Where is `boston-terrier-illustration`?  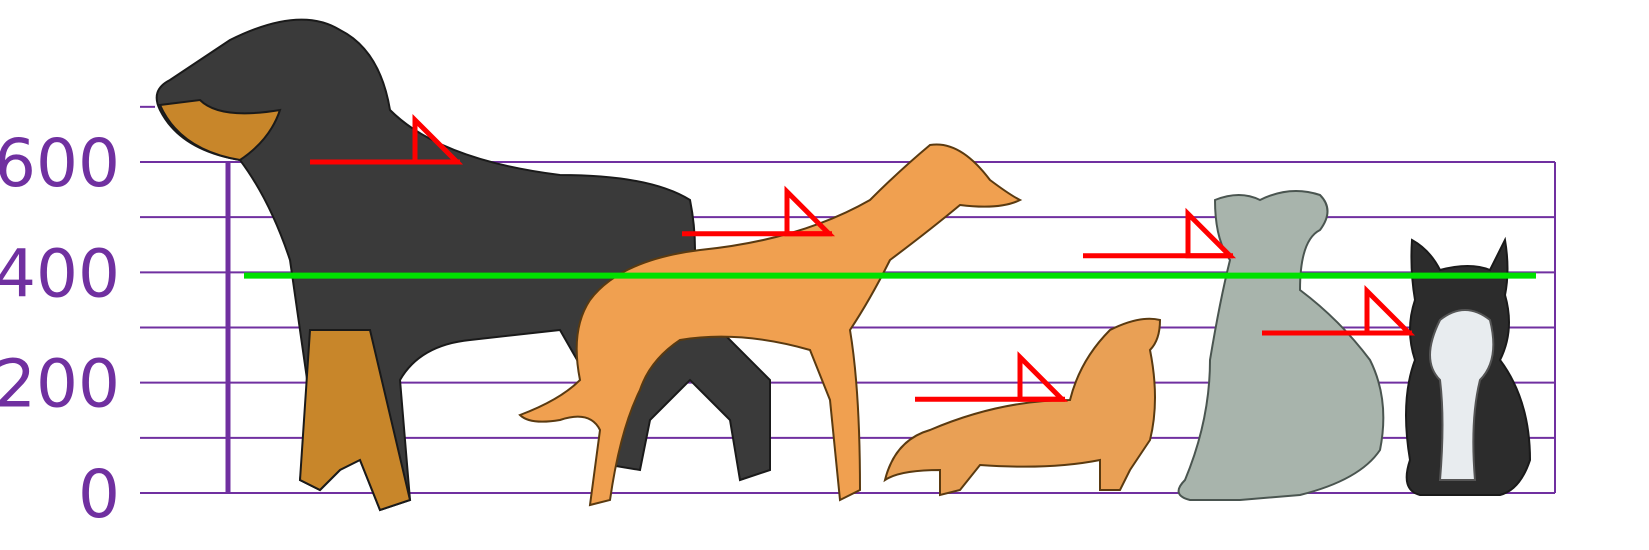
boston-terrier-illustration is located at coordinates (1468, 366).